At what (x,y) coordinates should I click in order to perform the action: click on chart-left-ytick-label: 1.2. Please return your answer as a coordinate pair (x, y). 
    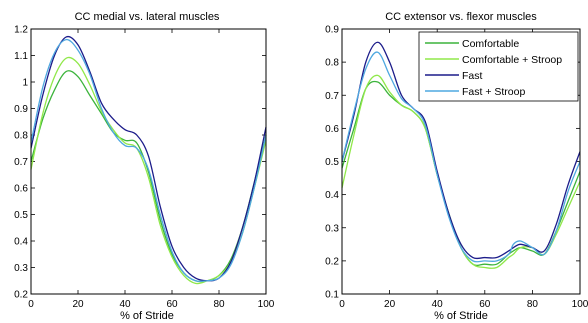
    Looking at the image, I should click on (21, 30).